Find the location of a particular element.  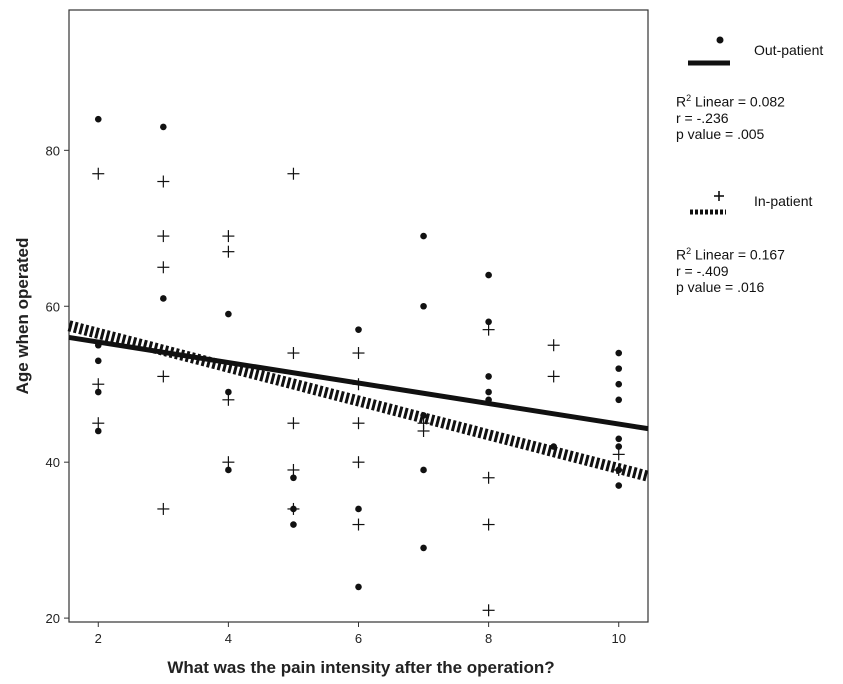

legend-item-inpatient: In-patient is located at coordinates (757, 122).